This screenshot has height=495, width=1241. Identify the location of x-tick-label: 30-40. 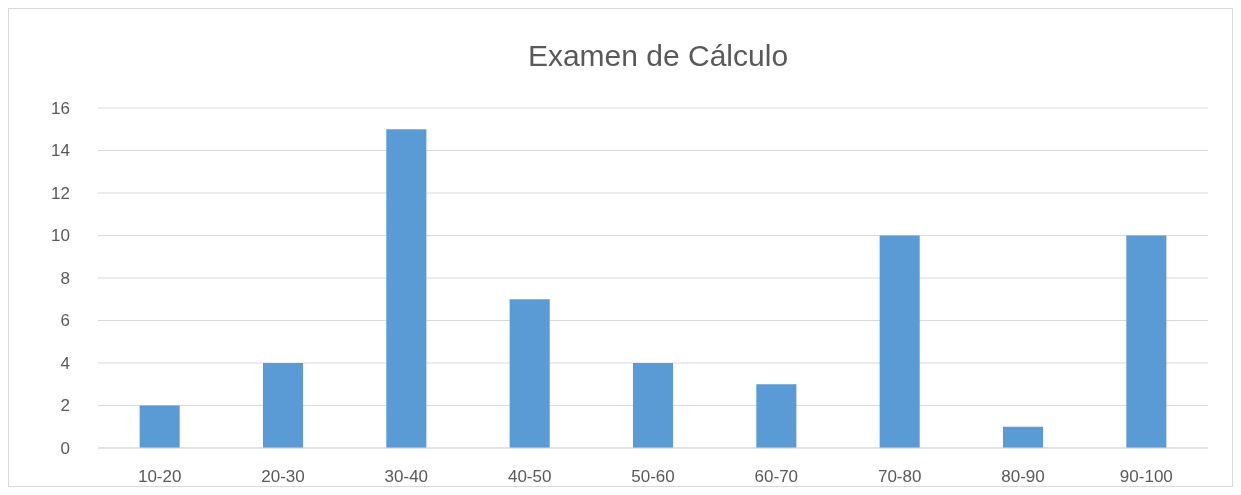
(406, 476).